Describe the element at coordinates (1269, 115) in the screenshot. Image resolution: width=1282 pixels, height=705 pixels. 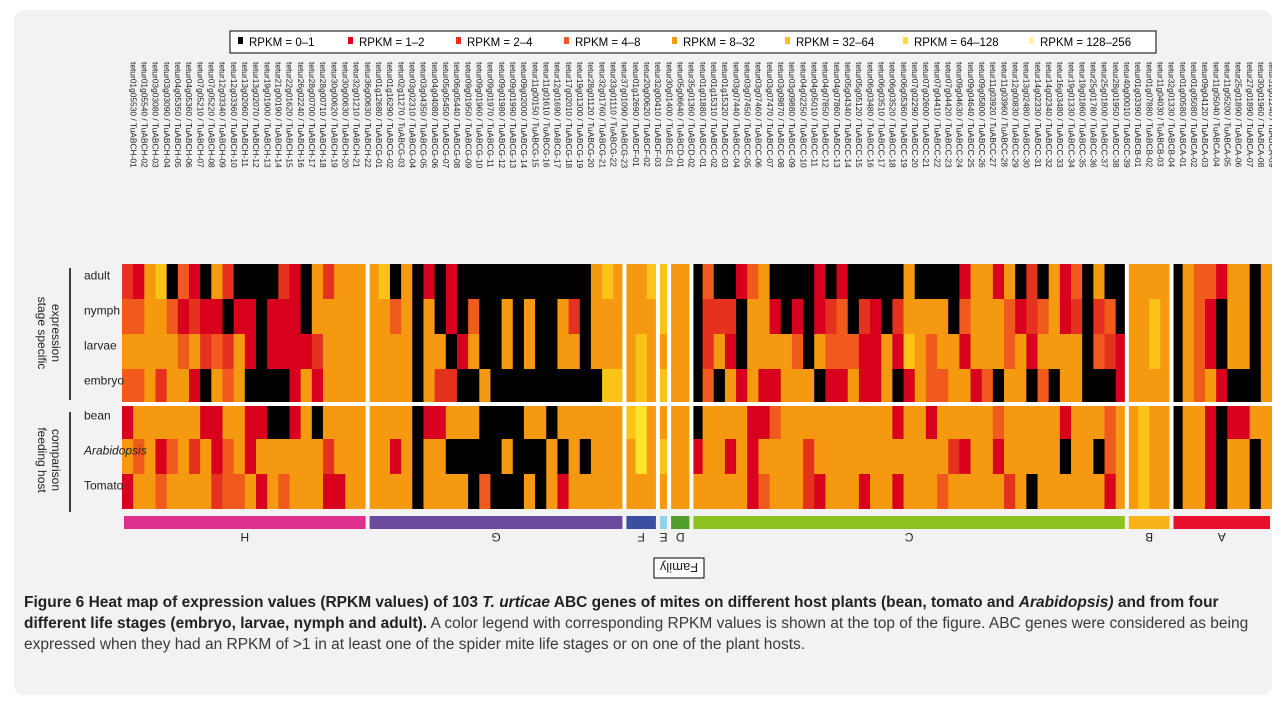
I see `gene-label: tetur31g01240 / TuABCA-09` at that location.